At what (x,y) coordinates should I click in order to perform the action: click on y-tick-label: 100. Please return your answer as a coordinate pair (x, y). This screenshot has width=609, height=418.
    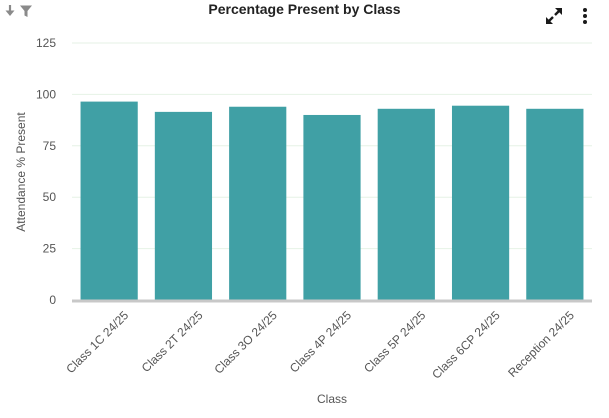
    Looking at the image, I should click on (46, 94).